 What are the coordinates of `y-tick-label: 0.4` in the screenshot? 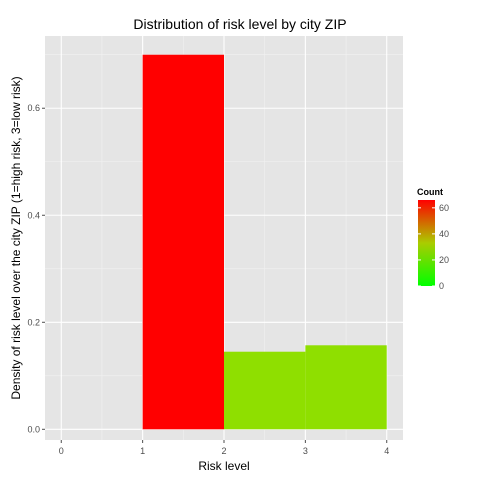 It's located at (33, 215).